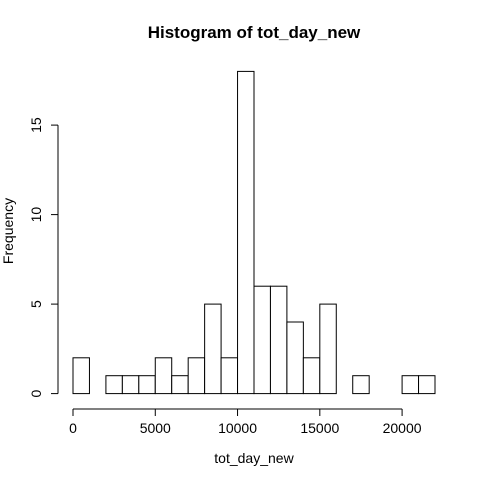 This screenshot has height=480, width=480. I want to click on y-tick-label-2: 10, so click(36, 215).